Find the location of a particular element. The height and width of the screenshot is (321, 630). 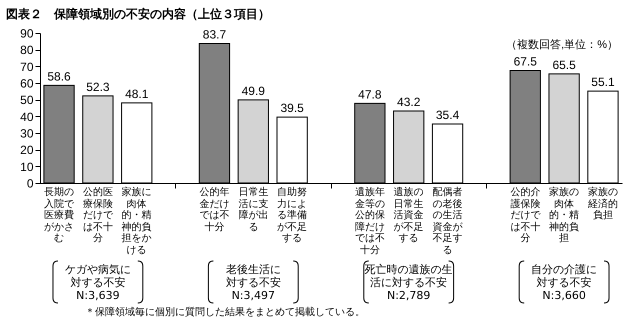

x-tick-label: 家族に肉体的・精神的負担をかける is located at coordinates (136, 221).